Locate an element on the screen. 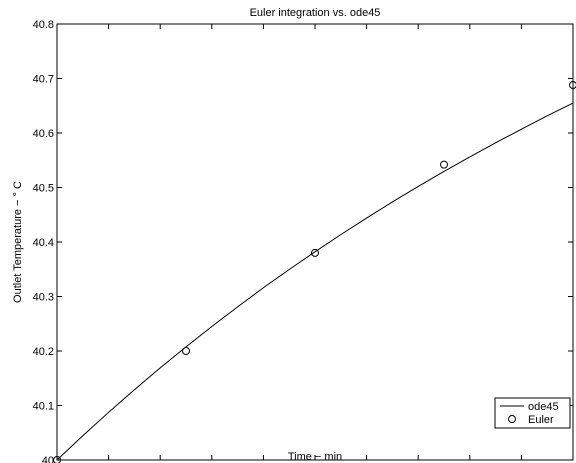 The image size is (576, 463). y-tick-label: 40.5 is located at coordinates (43, 189).